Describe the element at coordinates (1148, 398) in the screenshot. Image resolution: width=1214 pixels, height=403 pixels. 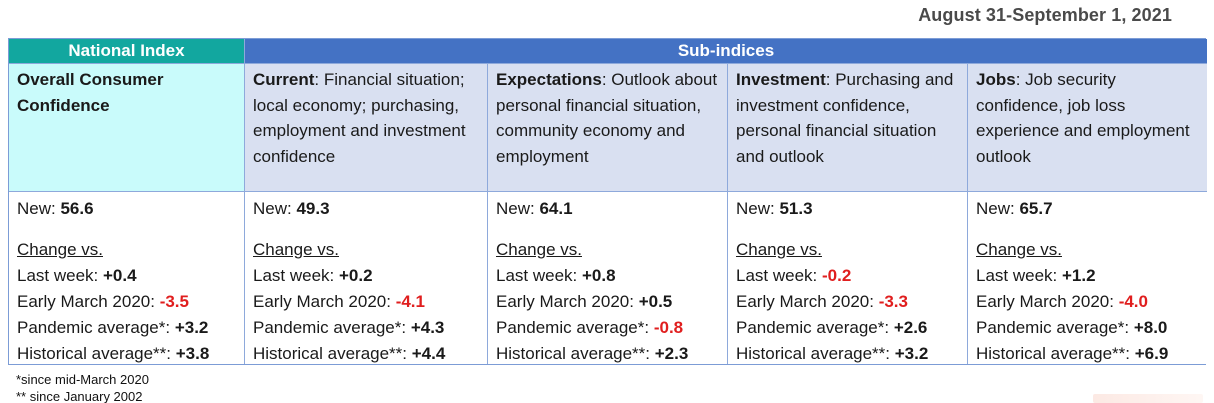
I see `faint-watermark-logo` at that location.